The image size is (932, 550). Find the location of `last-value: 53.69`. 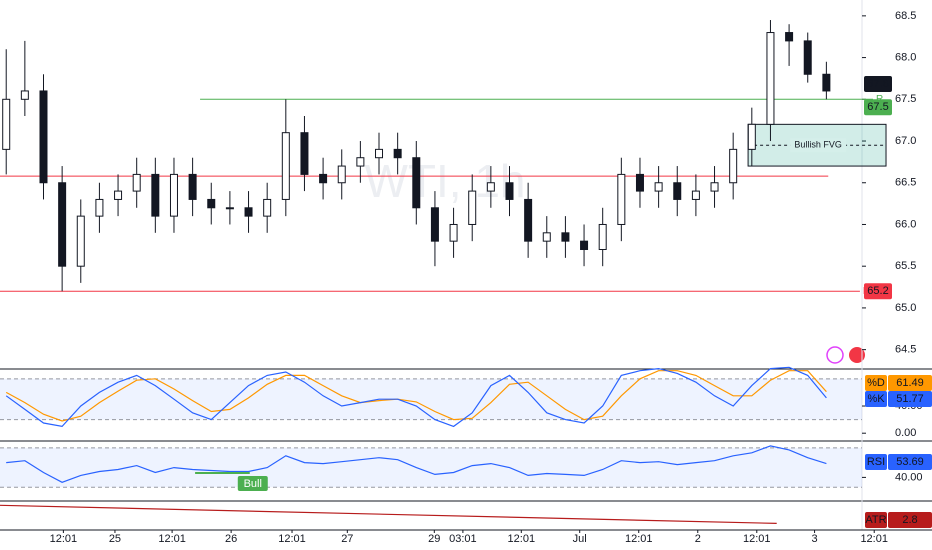

last-value: 53.69 is located at coordinates (910, 462).